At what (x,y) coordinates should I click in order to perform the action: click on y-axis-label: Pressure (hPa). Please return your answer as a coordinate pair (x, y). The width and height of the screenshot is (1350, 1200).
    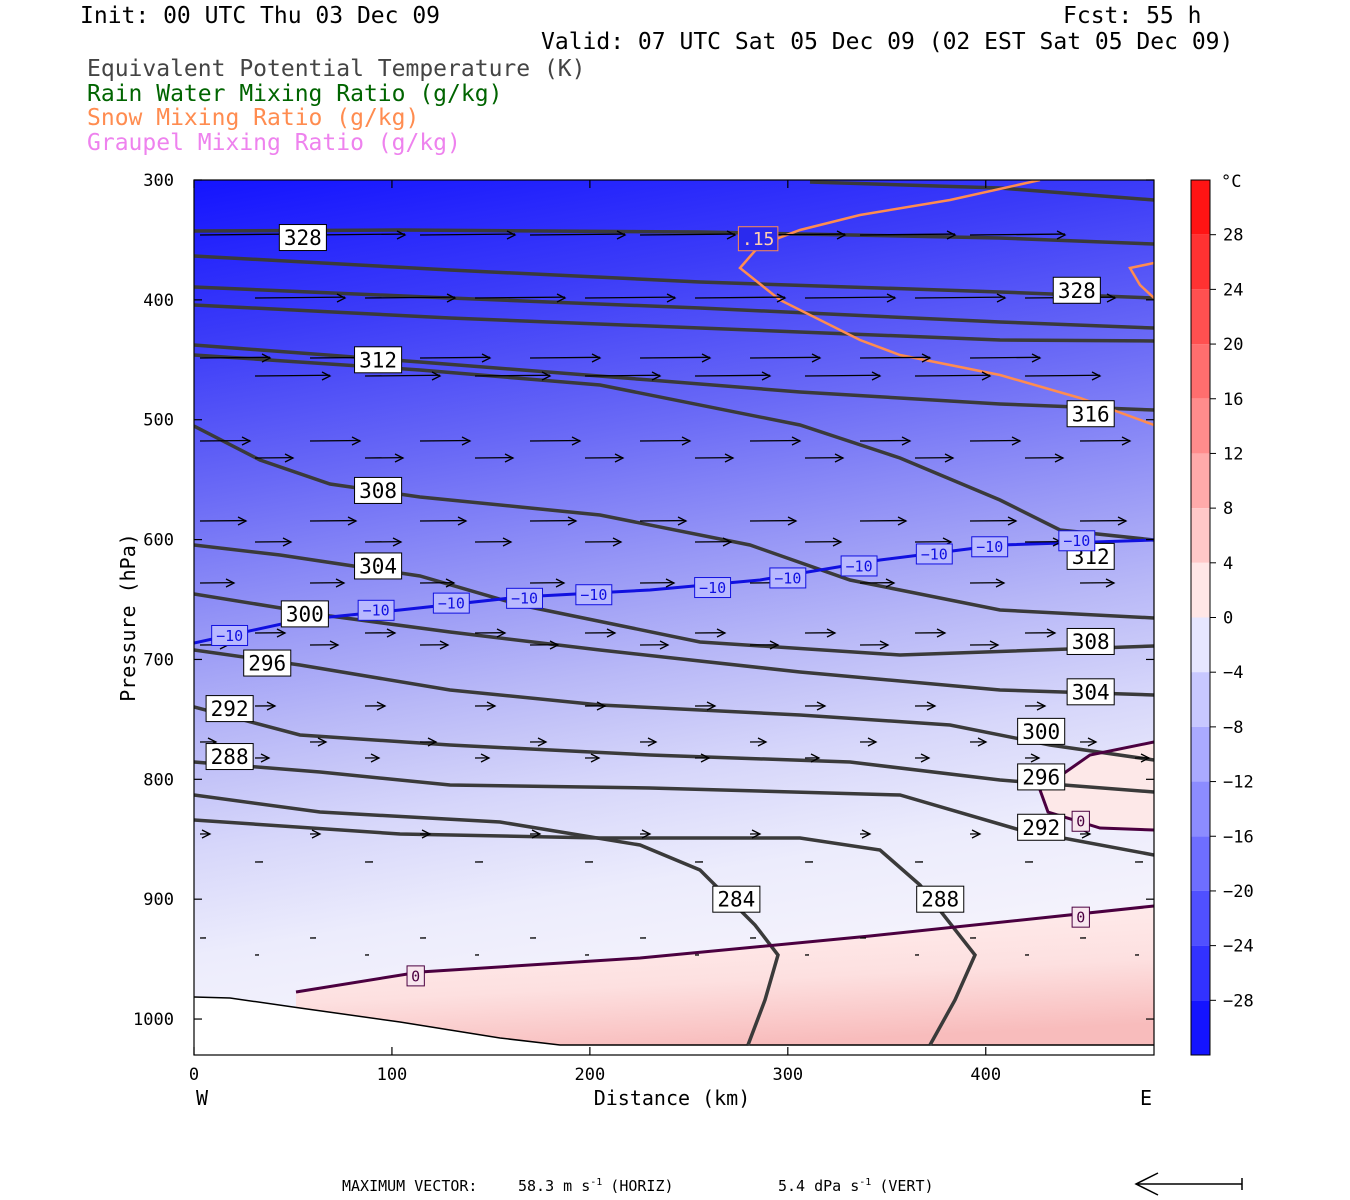
    Looking at the image, I should click on (128, 617).